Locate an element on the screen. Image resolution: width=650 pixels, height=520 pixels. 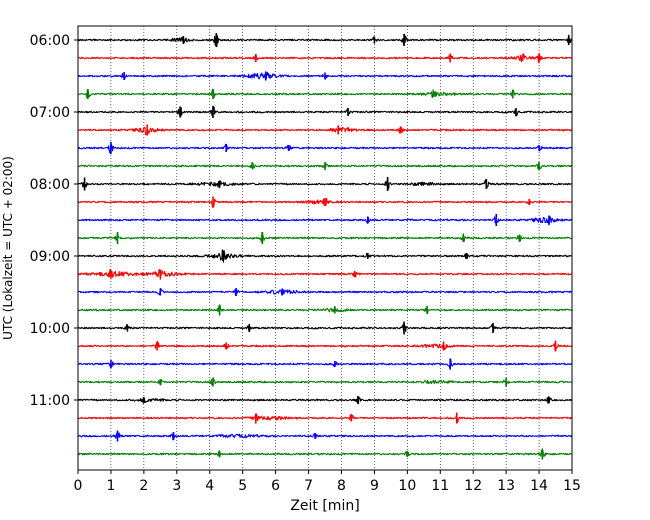
x-tick-label-8: 8 is located at coordinates (341, 486).